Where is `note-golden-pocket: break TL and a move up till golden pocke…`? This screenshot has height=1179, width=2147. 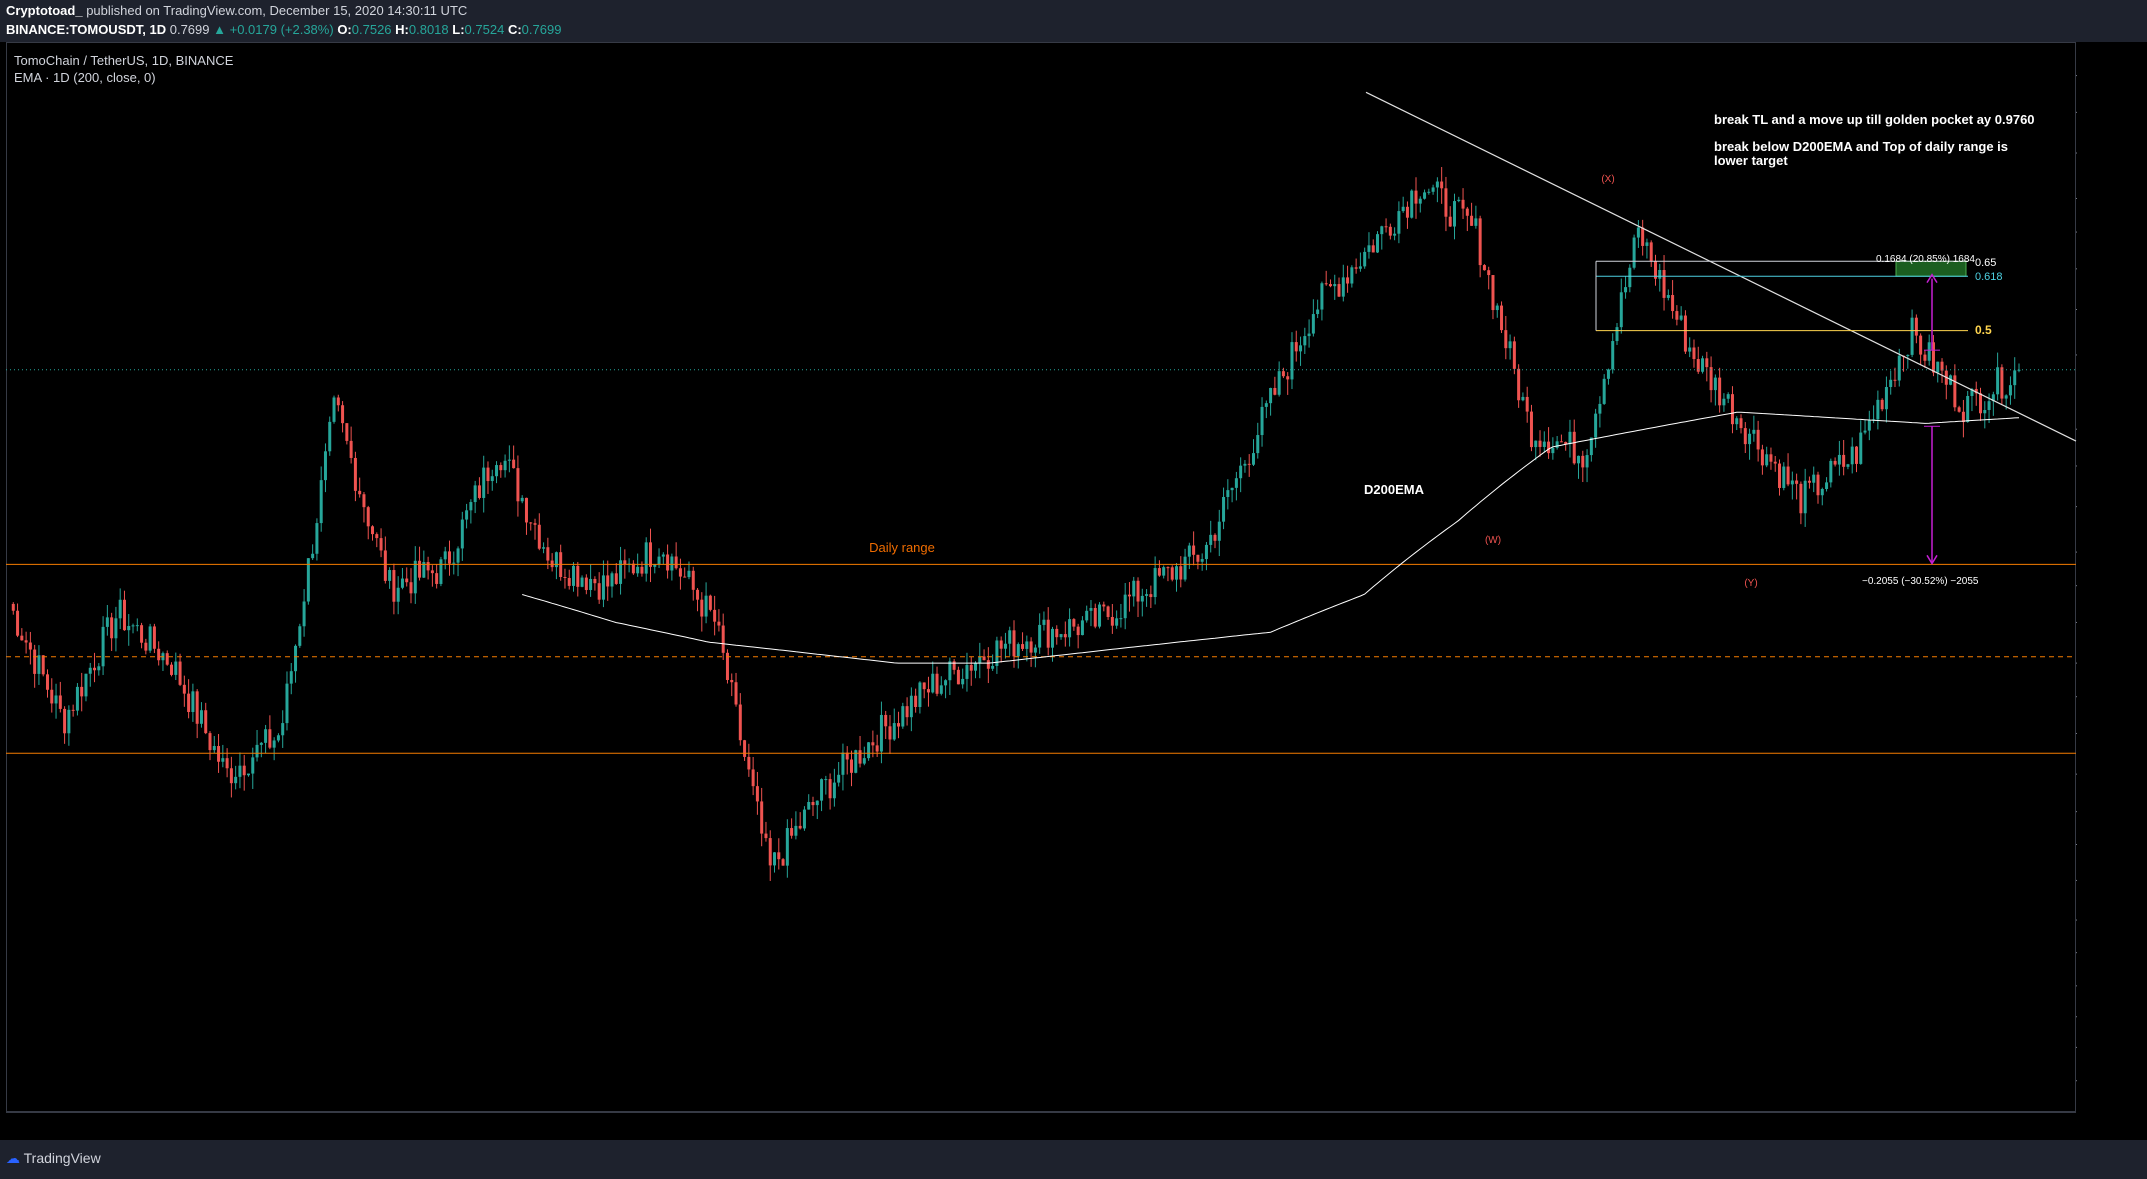
note-golden-pocket: break TL and a move up till golden pocke… is located at coordinates (1874, 119).